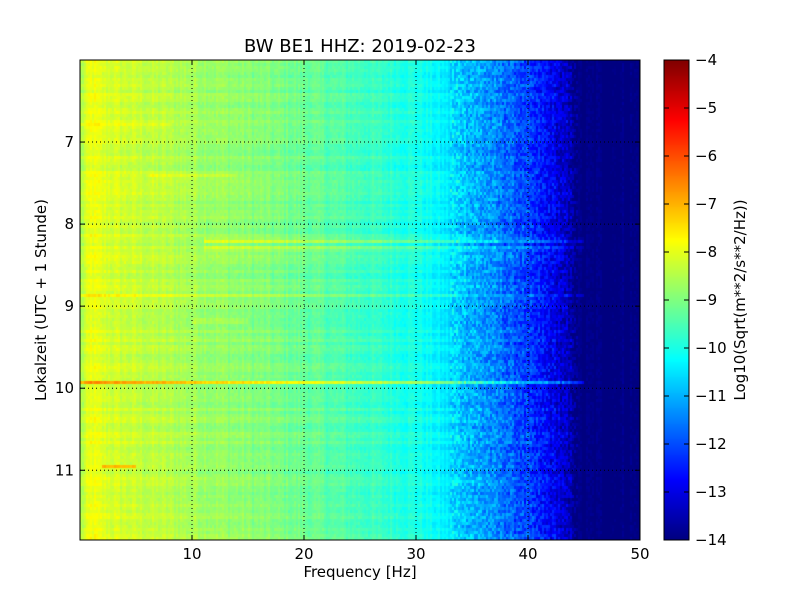 The width and height of the screenshot is (800, 600). Describe the element at coordinates (64, 470) in the screenshot. I see `y-tick-label: 11` at that location.